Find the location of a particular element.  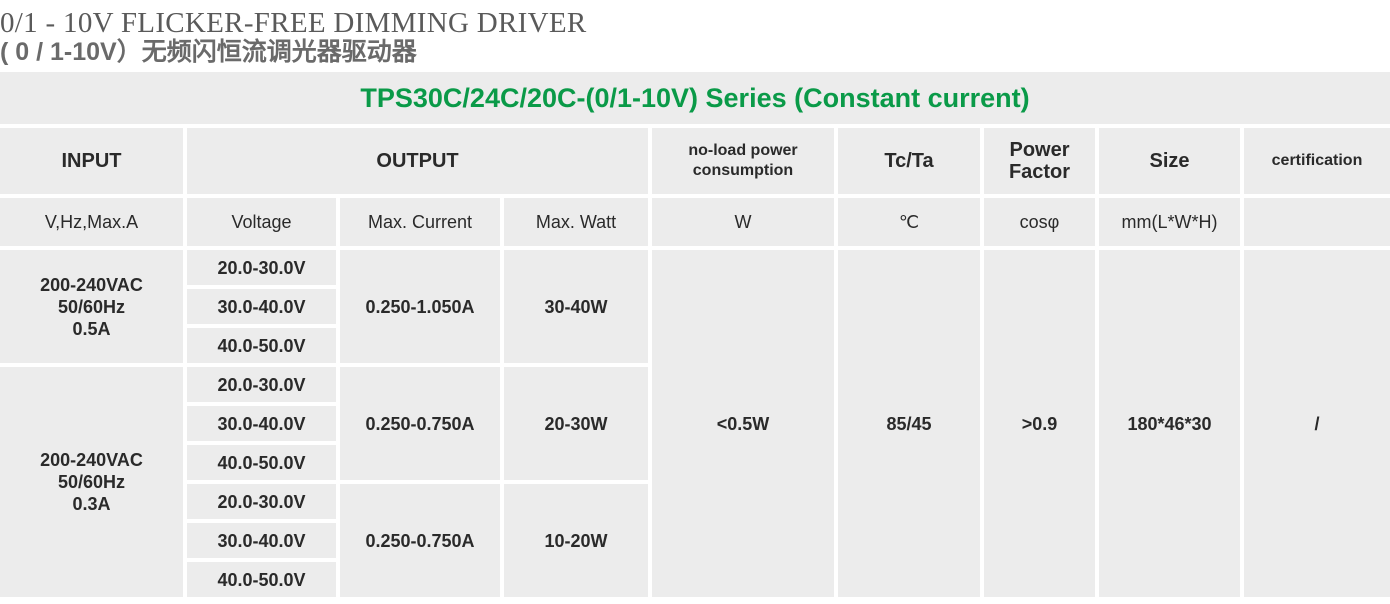

unit-noload: W is located at coordinates (743, 222).